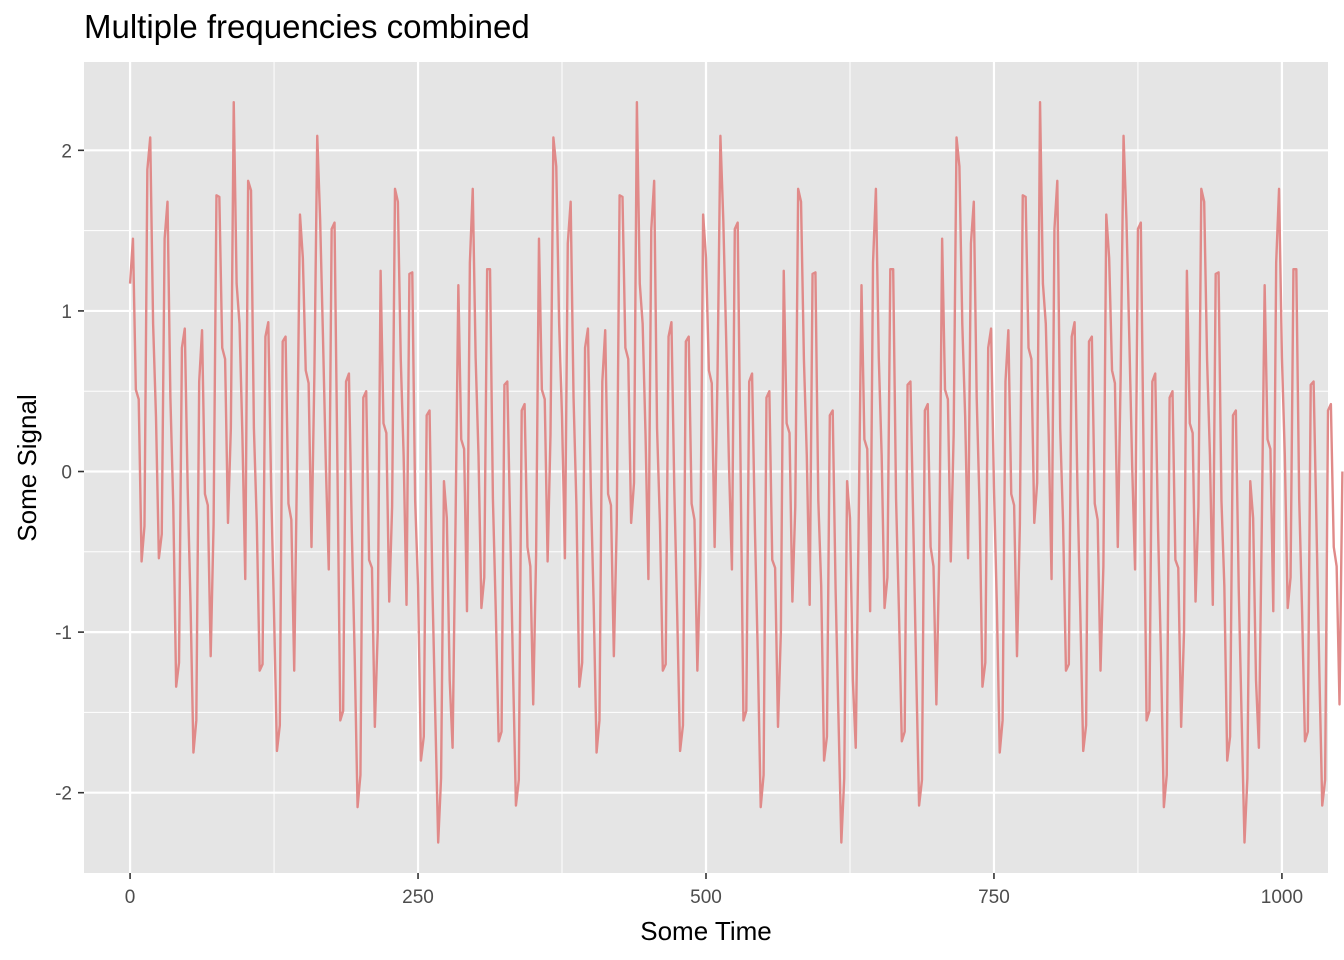 This screenshot has height=960, width=1344. Describe the element at coordinates (66, 473) in the screenshot. I see `y-tick-label: 0` at that location.